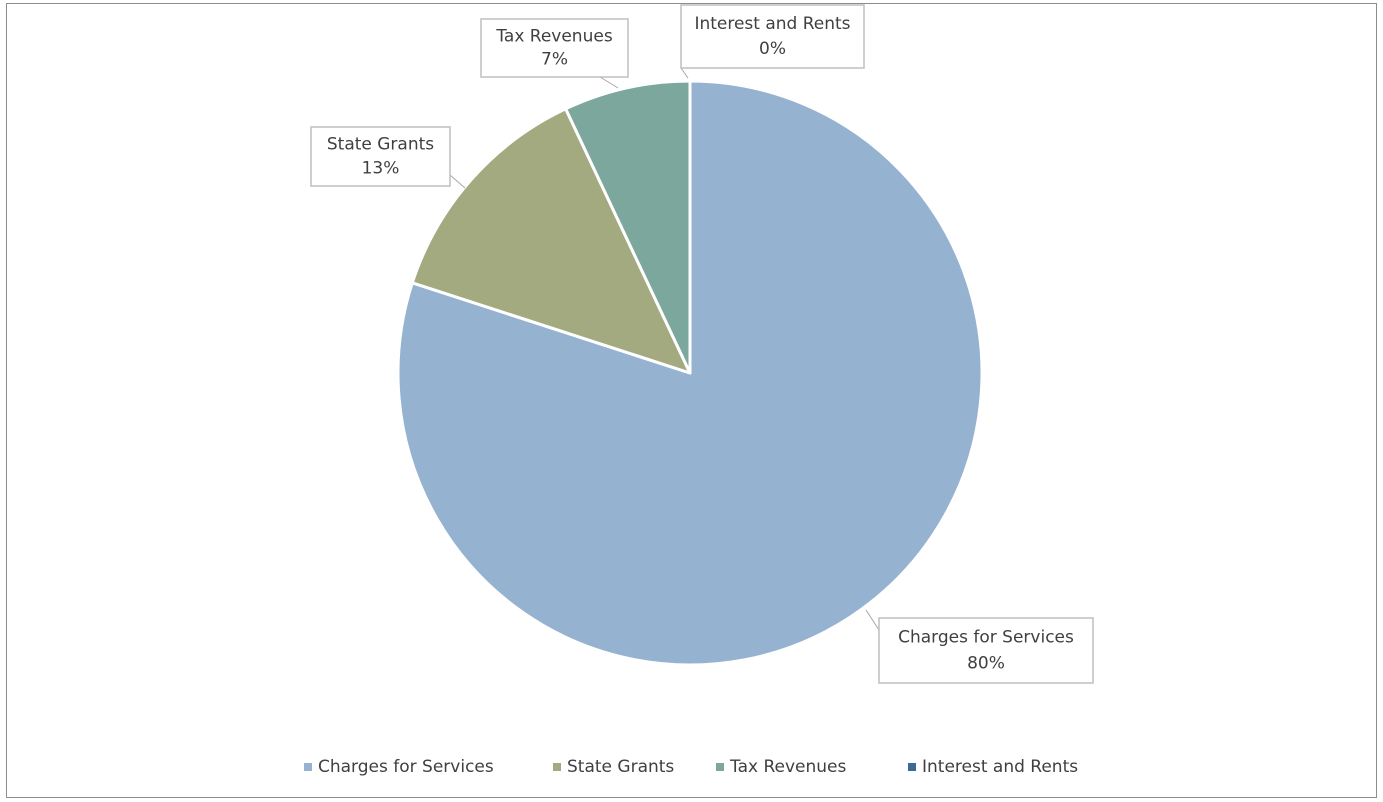 The width and height of the screenshot is (1383, 802). Describe the element at coordinates (381, 168) in the screenshot. I see `data-label-value: 13%` at that location.